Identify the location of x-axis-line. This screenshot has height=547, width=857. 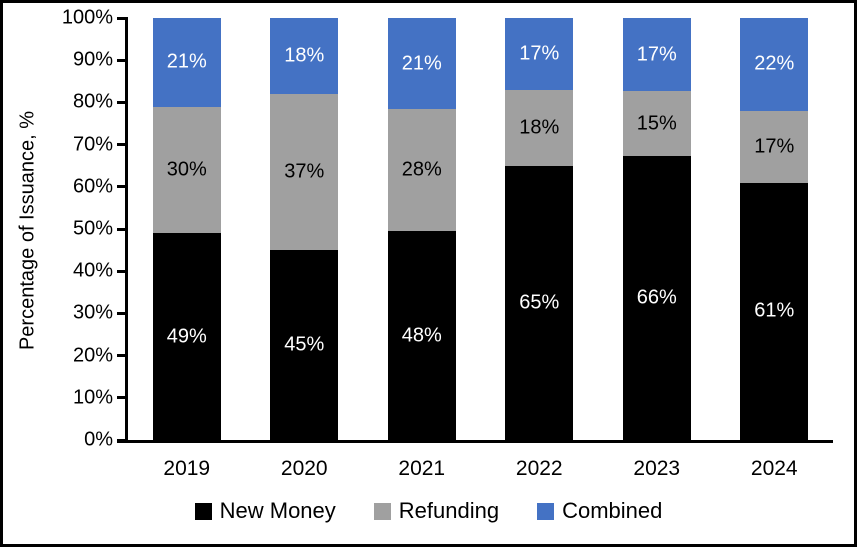
(475, 441).